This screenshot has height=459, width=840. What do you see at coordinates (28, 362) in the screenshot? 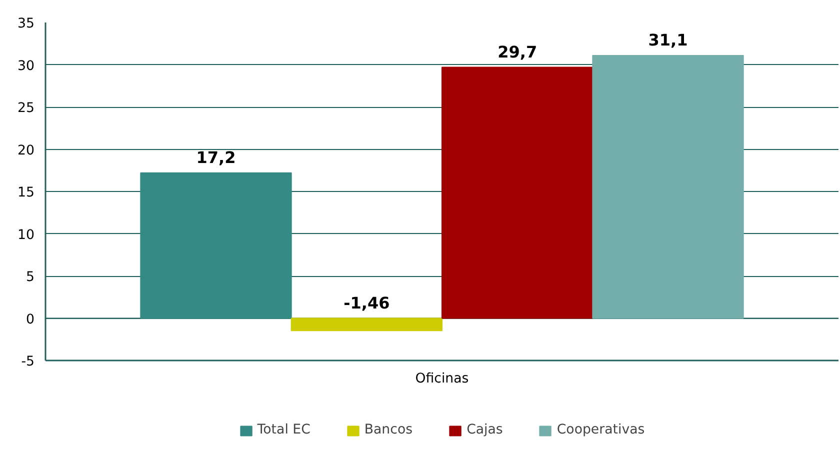
I see `y-tick-label: -5` at bounding box center [28, 362].